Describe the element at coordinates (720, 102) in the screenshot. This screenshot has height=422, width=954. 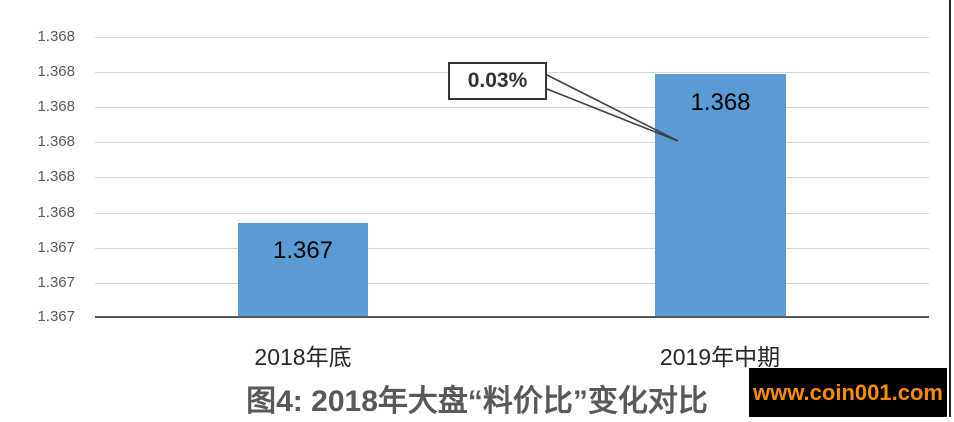
I see `bar-value-label-2019: 1.368` at that location.